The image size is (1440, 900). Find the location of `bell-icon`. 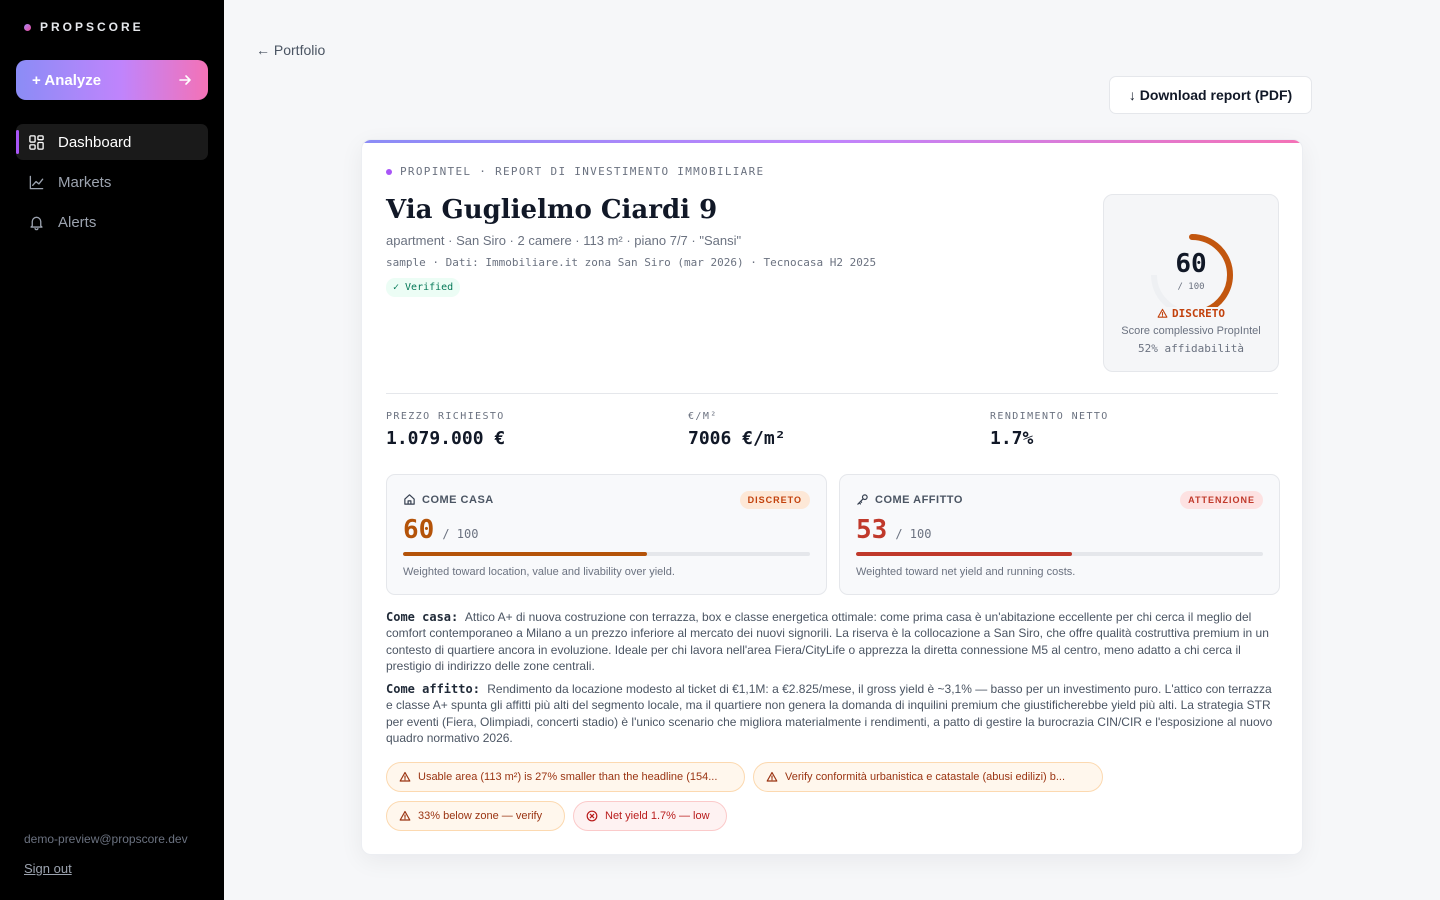

bell-icon is located at coordinates (36, 223).